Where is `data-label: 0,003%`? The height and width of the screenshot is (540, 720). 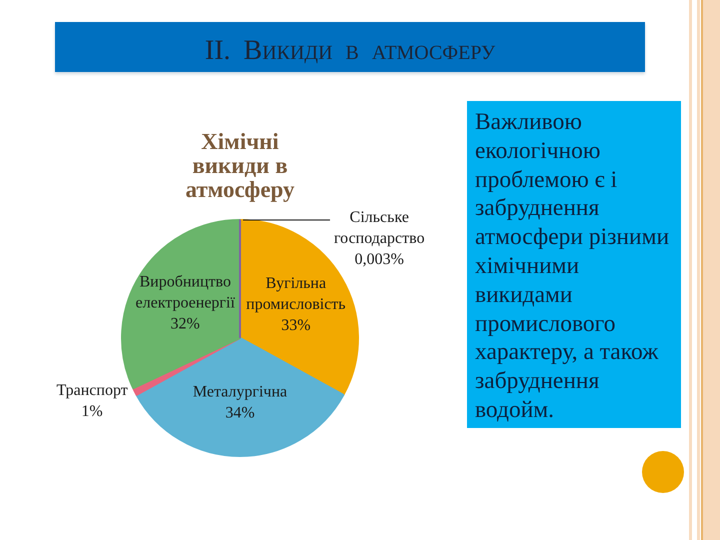
data-label: 0,003% is located at coordinates (379, 259).